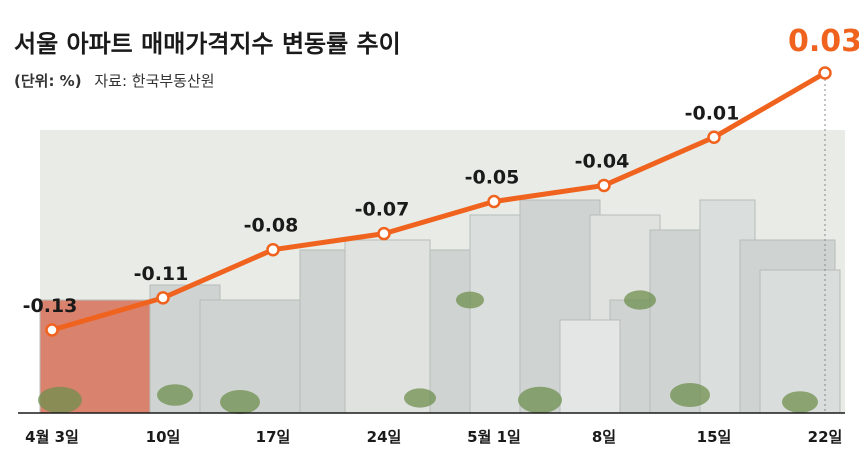 Image resolution: width=859 pixels, height=456 pixels. Describe the element at coordinates (50, 306) in the screenshot. I see `data-label: -0.13` at that location.